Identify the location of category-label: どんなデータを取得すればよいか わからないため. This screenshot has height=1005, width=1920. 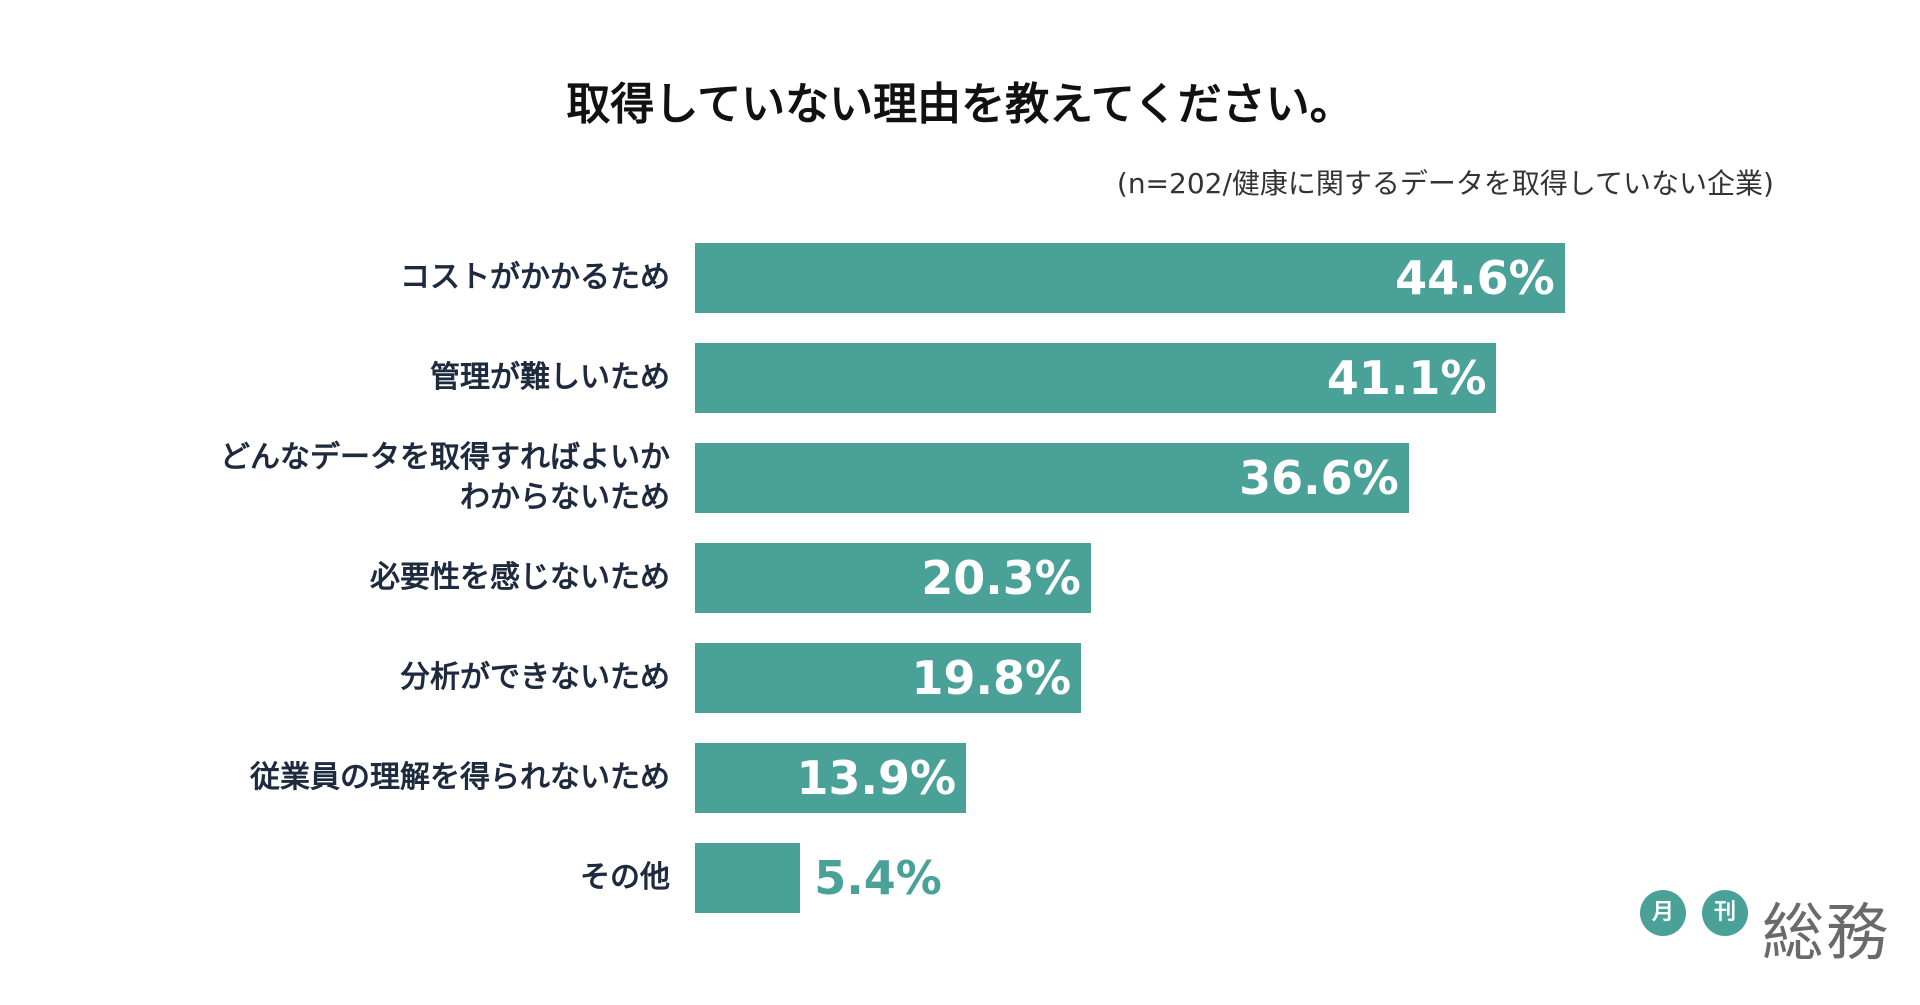
(445, 477).